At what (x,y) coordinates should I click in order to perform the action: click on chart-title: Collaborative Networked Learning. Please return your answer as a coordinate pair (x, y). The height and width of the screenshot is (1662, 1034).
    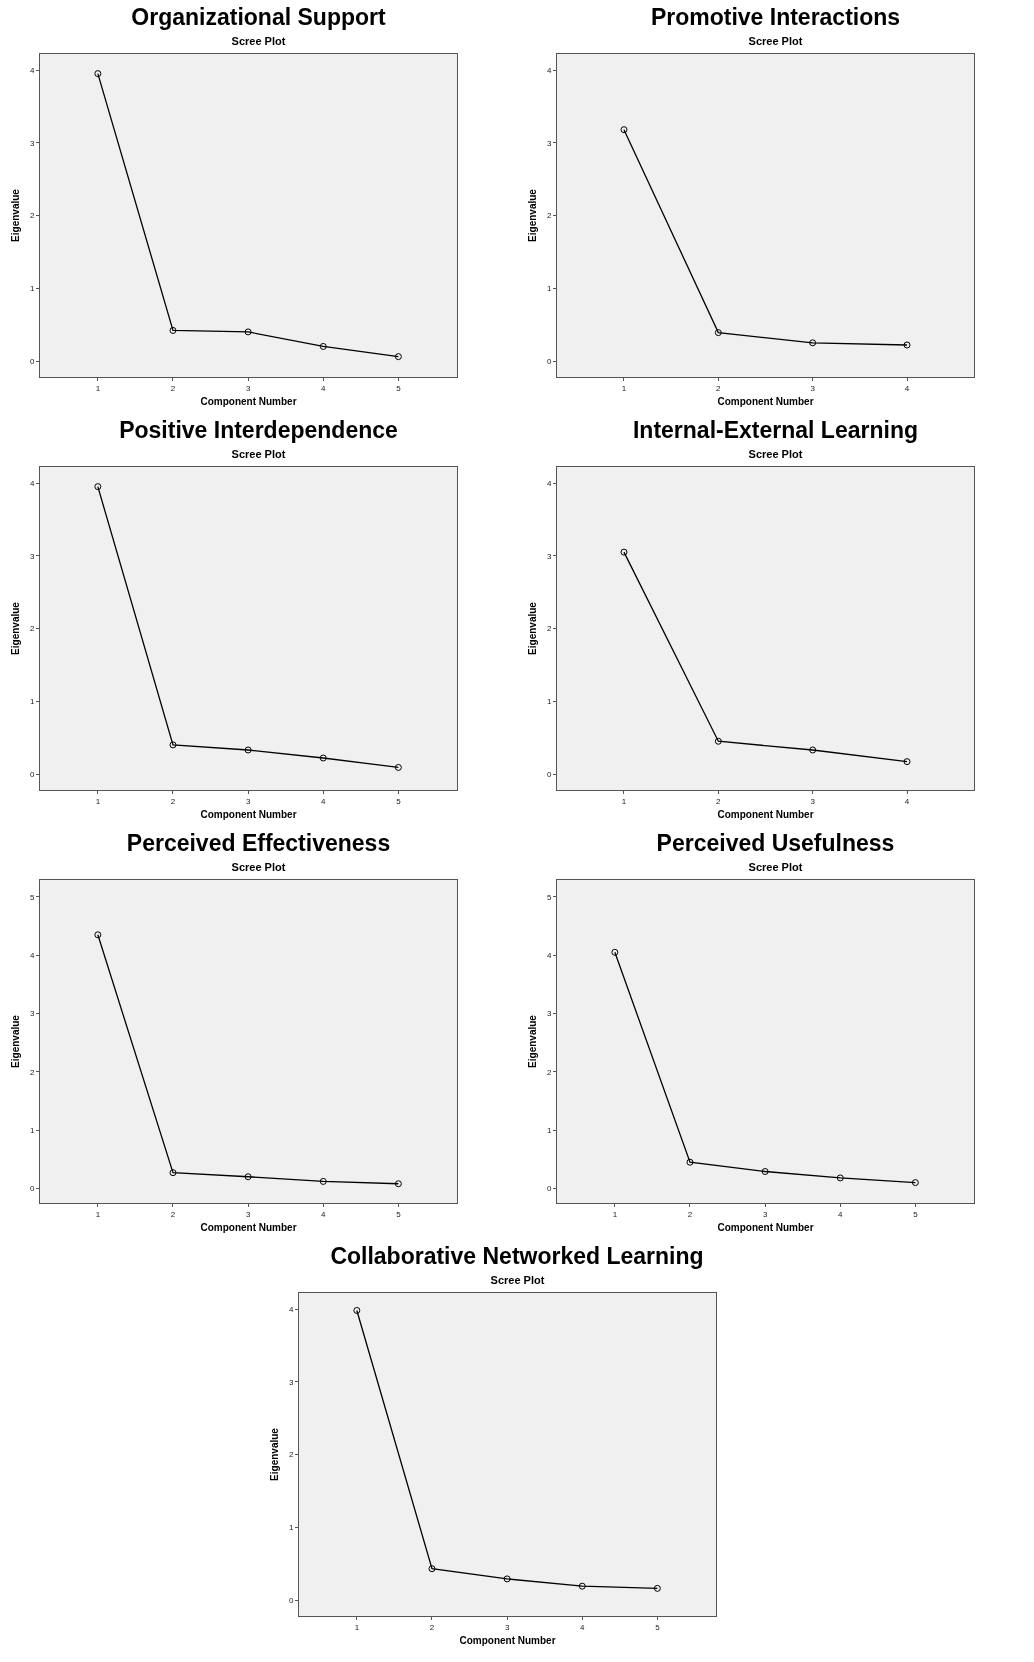
    Looking at the image, I should click on (517, 1257).